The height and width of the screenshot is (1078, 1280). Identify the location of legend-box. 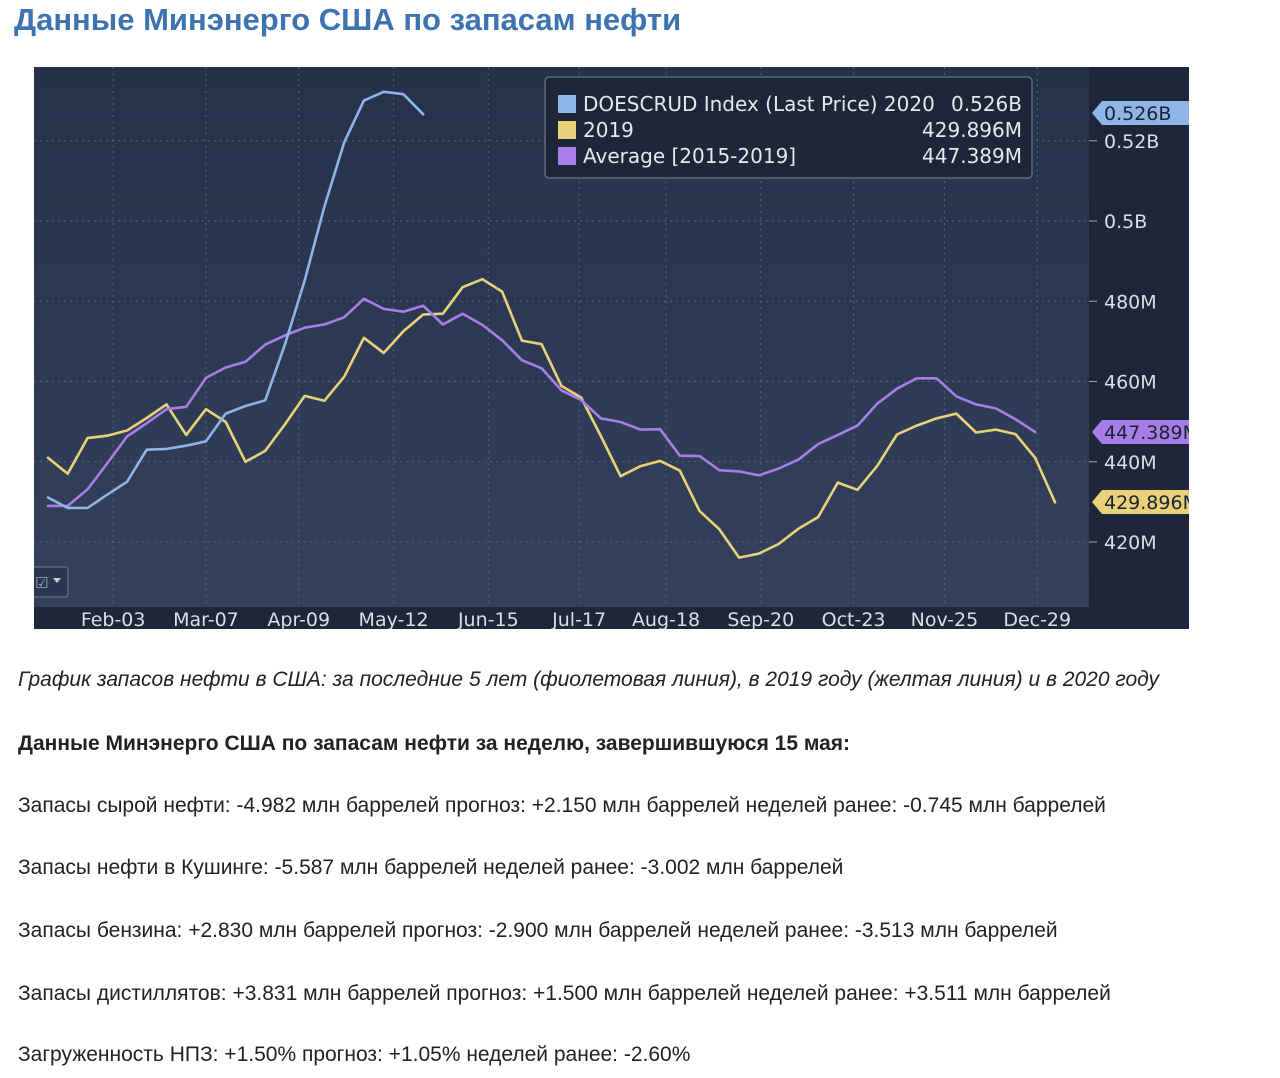
(788, 127).